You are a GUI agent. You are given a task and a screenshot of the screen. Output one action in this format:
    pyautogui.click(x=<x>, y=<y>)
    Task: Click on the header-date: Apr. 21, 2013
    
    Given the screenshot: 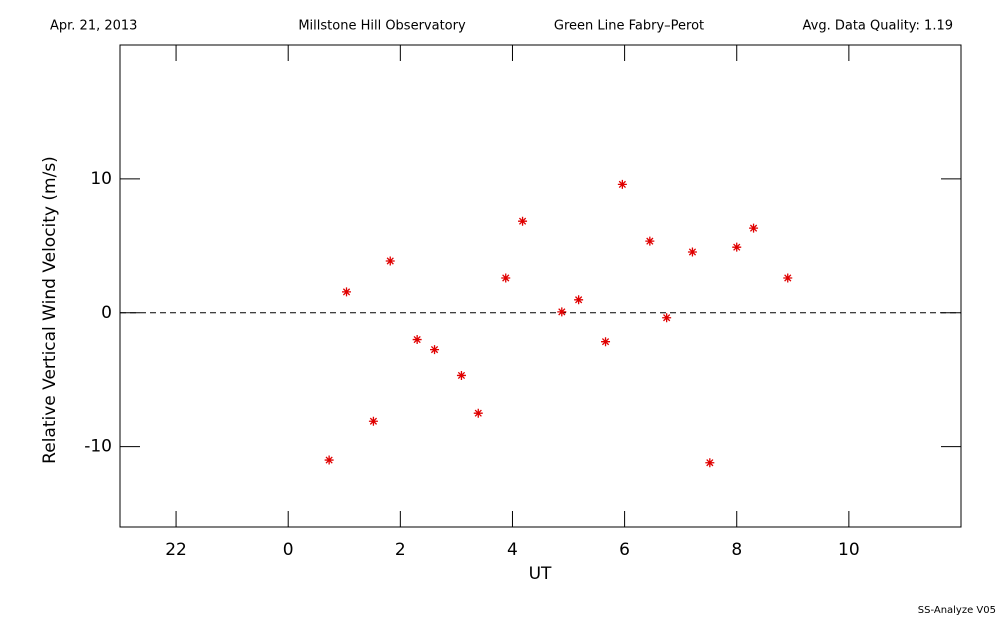 What is the action you would take?
    pyautogui.click(x=93, y=26)
    